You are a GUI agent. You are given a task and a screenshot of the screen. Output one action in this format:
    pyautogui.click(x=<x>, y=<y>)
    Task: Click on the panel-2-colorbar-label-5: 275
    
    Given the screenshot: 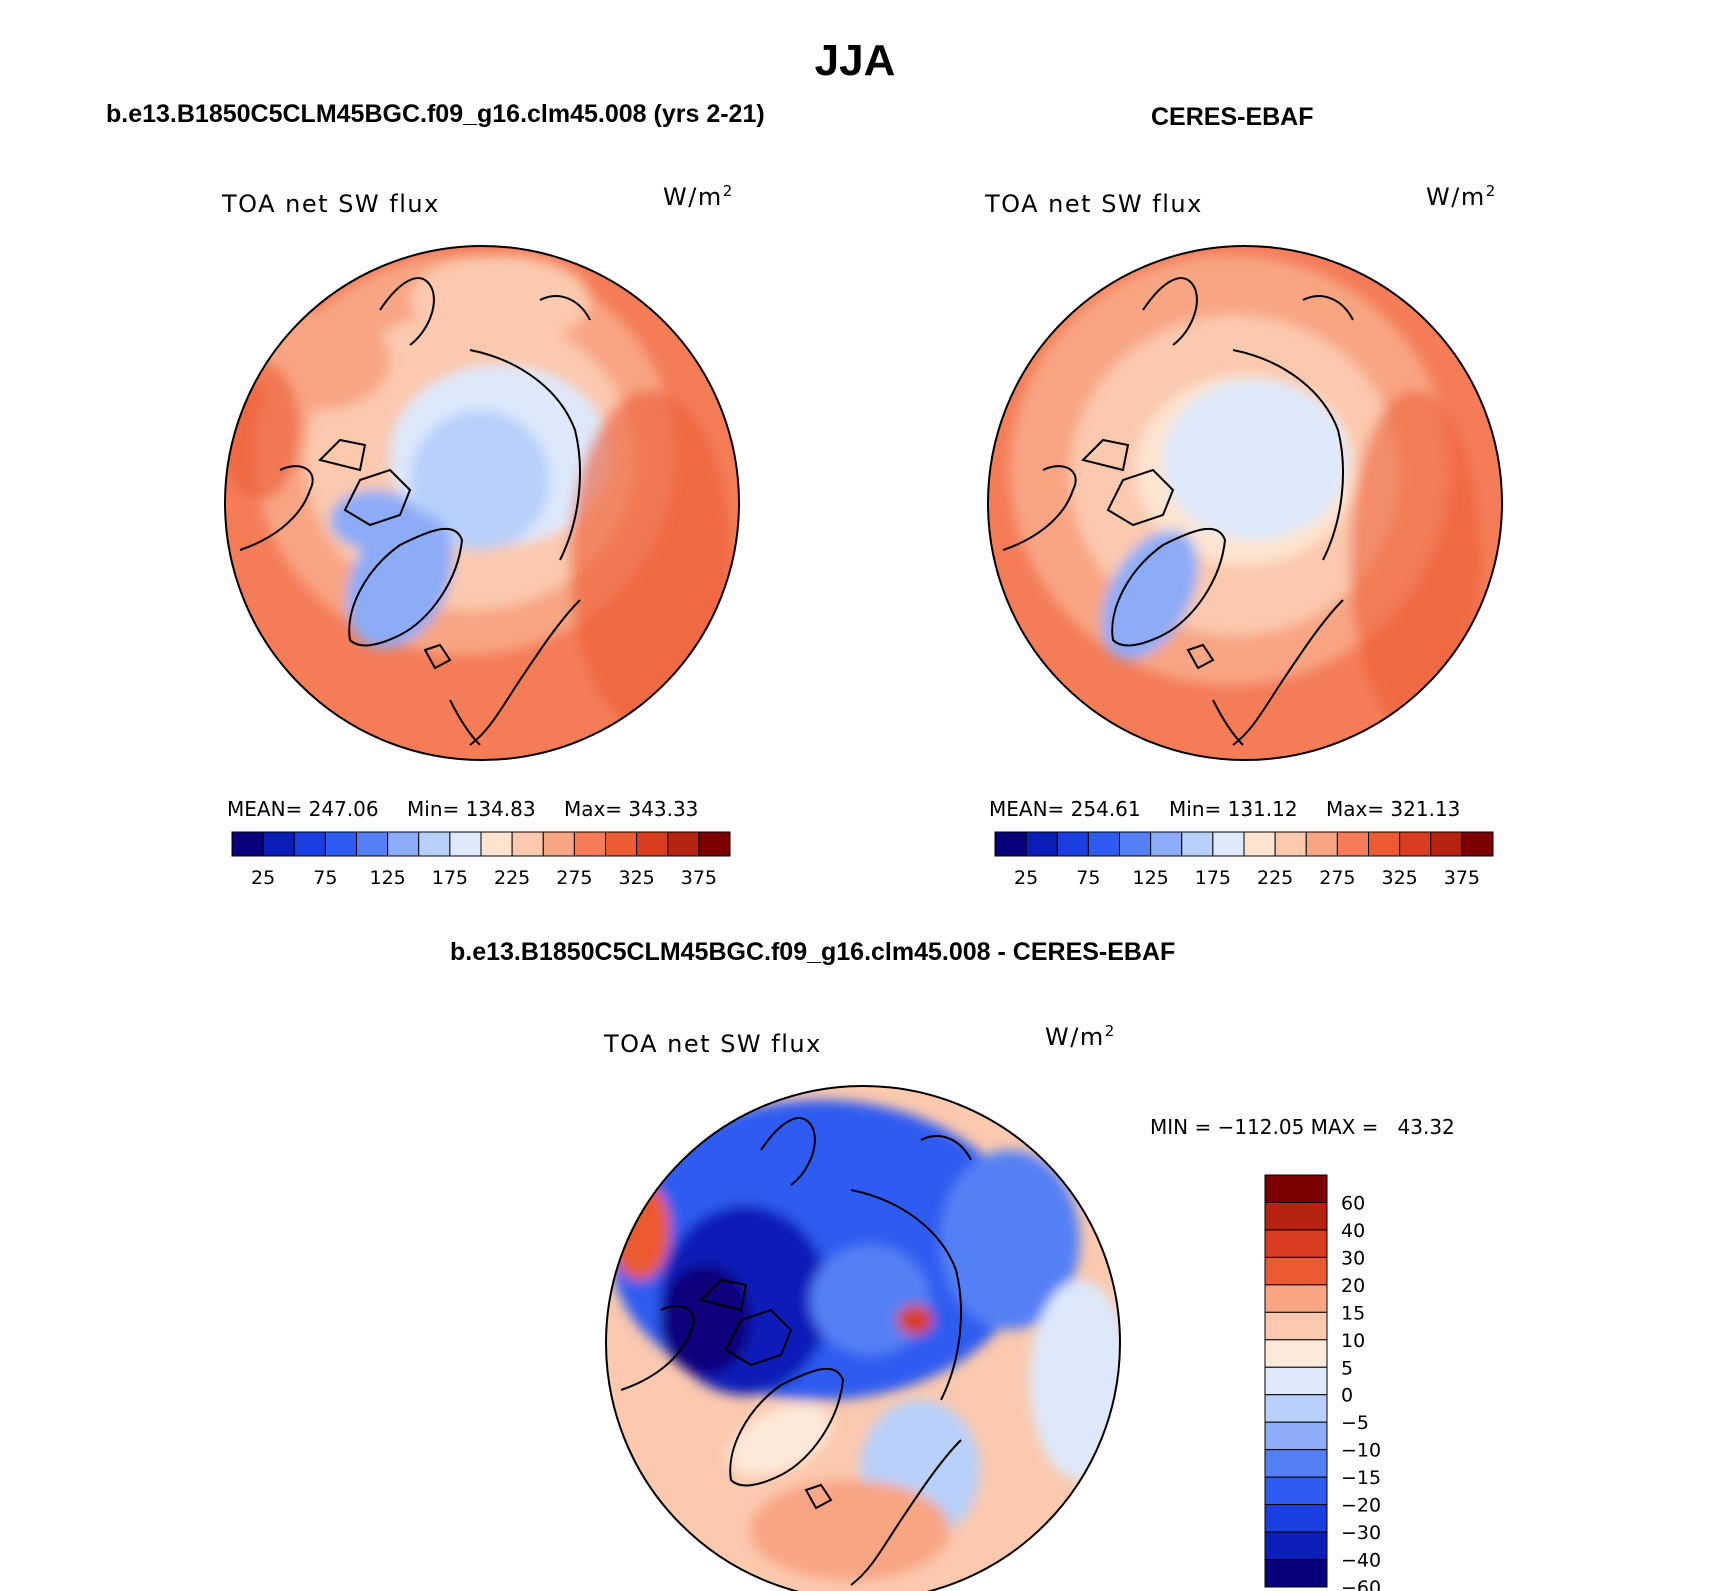 What is the action you would take?
    pyautogui.click(x=1337, y=878)
    